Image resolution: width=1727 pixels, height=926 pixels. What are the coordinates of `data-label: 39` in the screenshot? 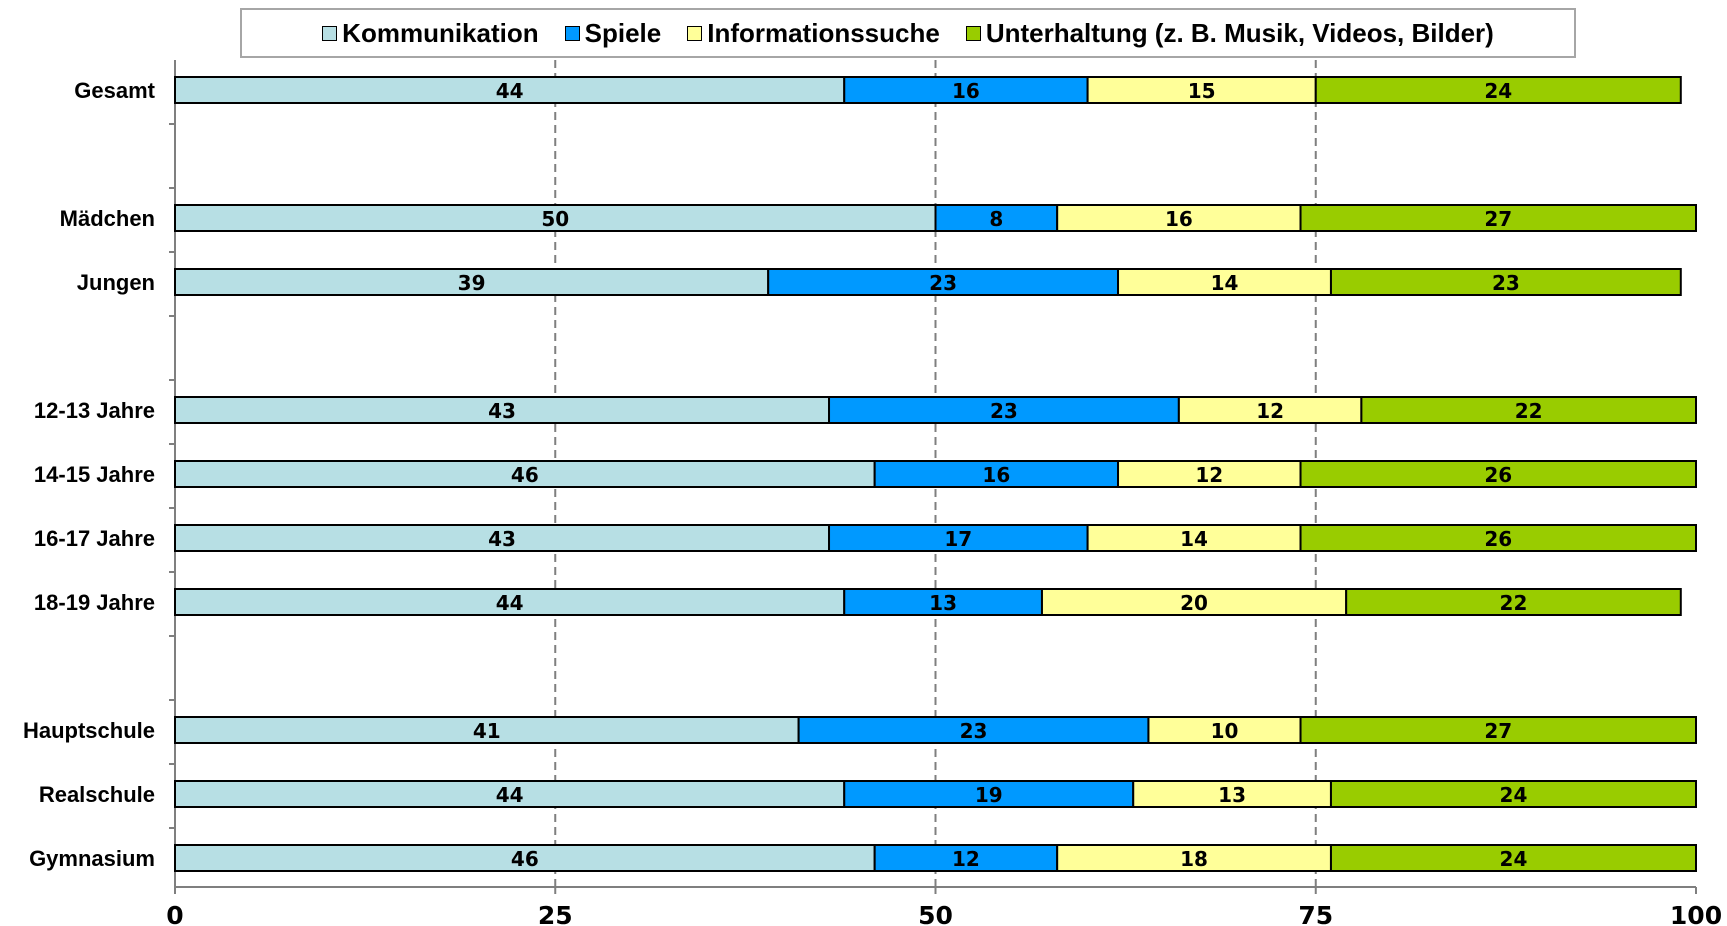 It's located at (472, 283).